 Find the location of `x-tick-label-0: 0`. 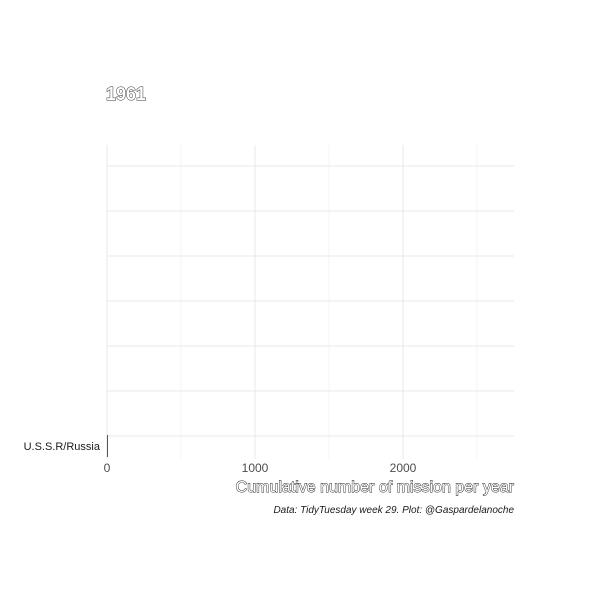

x-tick-label-0: 0 is located at coordinates (107, 468).